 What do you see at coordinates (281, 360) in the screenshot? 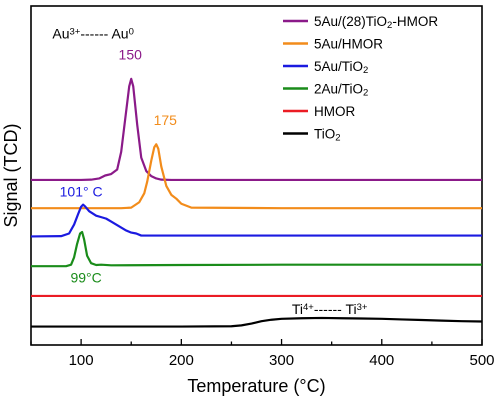
I see `x-tick-label: 300` at bounding box center [281, 360].